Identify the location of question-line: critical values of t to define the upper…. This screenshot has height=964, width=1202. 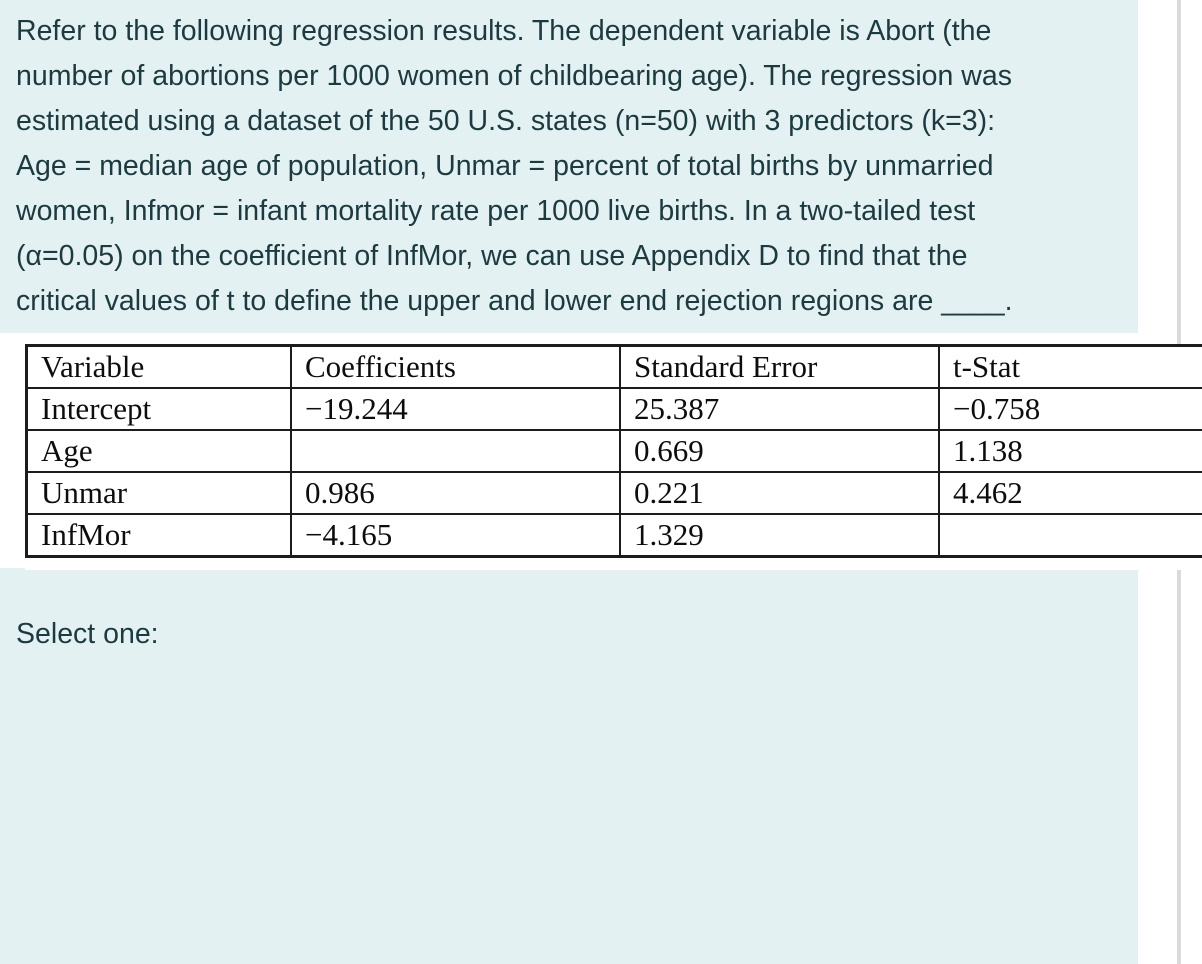
(514, 301).